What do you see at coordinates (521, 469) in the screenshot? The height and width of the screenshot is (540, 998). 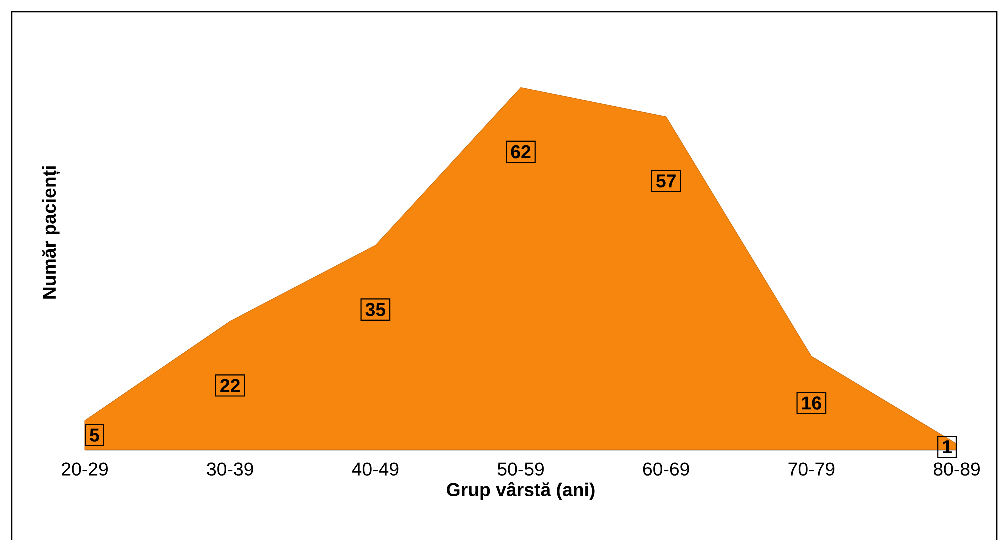 I see `x-tick-label: 50-59` at bounding box center [521, 469].